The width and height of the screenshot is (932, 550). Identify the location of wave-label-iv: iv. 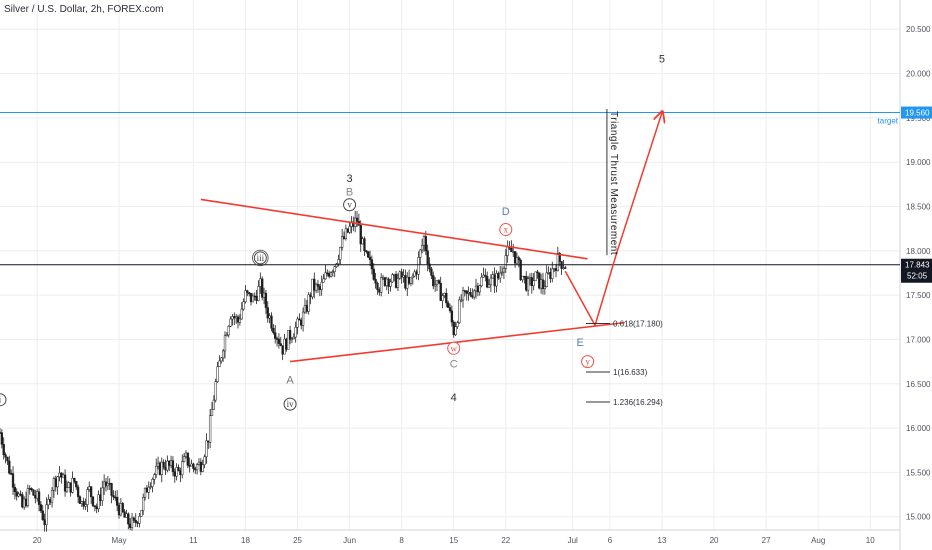
(290, 404).